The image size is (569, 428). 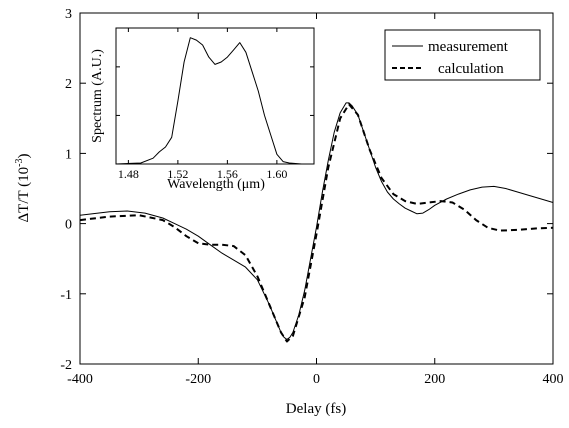 What do you see at coordinates (97, 96) in the screenshot?
I see `inset-y-axis-label: Spectrum (A.U.)` at bounding box center [97, 96].